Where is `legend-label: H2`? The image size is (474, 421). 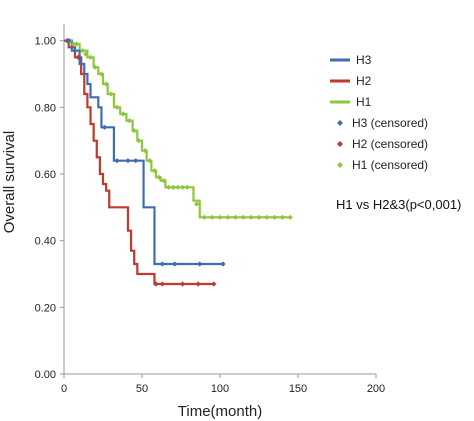
legend-label: H2 is located at coordinates (364, 81).